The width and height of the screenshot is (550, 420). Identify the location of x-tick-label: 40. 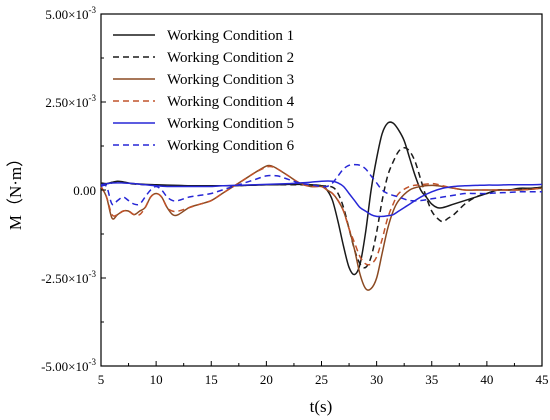
(486, 379).